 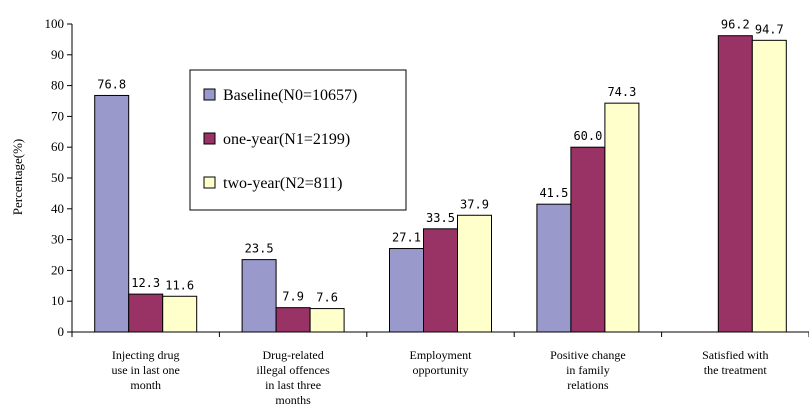 What do you see at coordinates (17, 177) in the screenshot?
I see `y-axis-label: Percentage(%)` at bounding box center [17, 177].